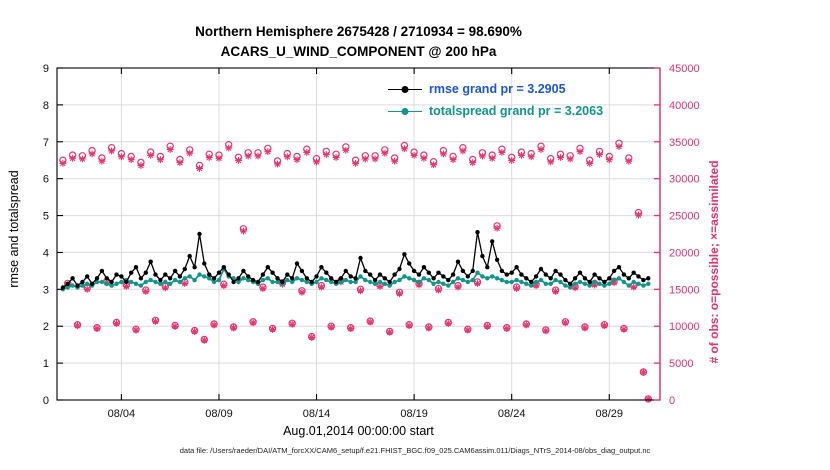 The width and height of the screenshot is (830, 470). I want to click on svg-text: 9, so click(46, 69).